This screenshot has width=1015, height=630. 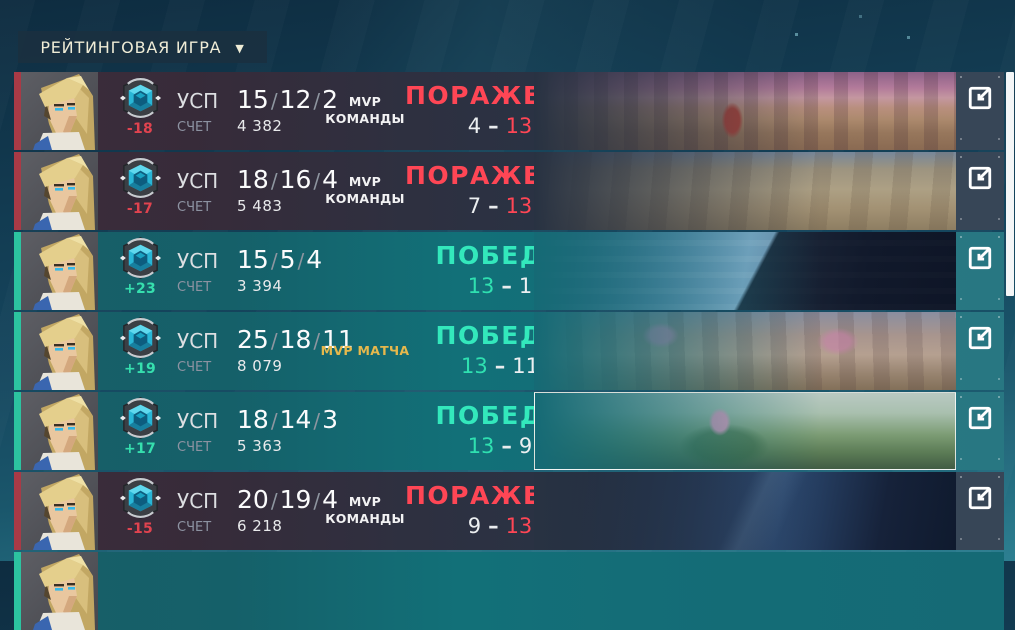 I want to click on background-dots, so click(x=796, y=34).